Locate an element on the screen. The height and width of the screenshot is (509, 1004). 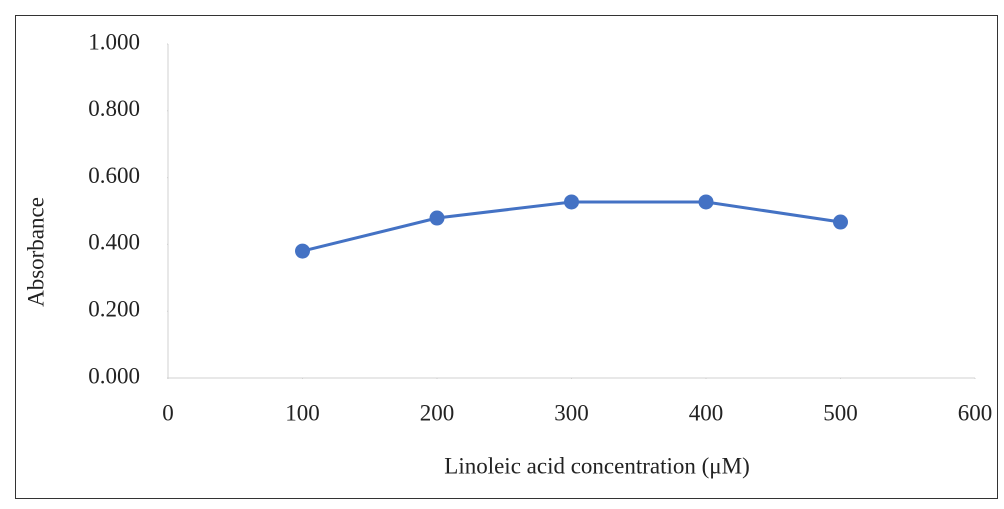
x-tick-label: 200 is located at coordinates (437, 412).